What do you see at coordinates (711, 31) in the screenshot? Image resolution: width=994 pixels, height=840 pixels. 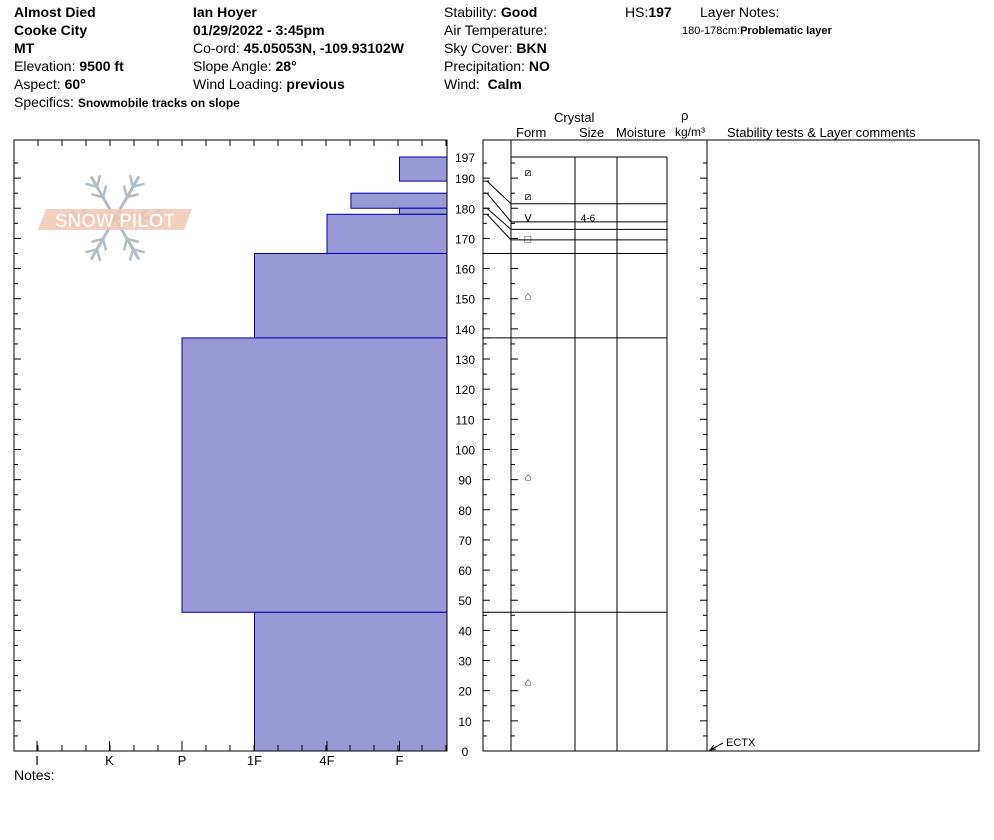 I see `layer-note-range: 180-178cm:` at bounding box center [711, 31].